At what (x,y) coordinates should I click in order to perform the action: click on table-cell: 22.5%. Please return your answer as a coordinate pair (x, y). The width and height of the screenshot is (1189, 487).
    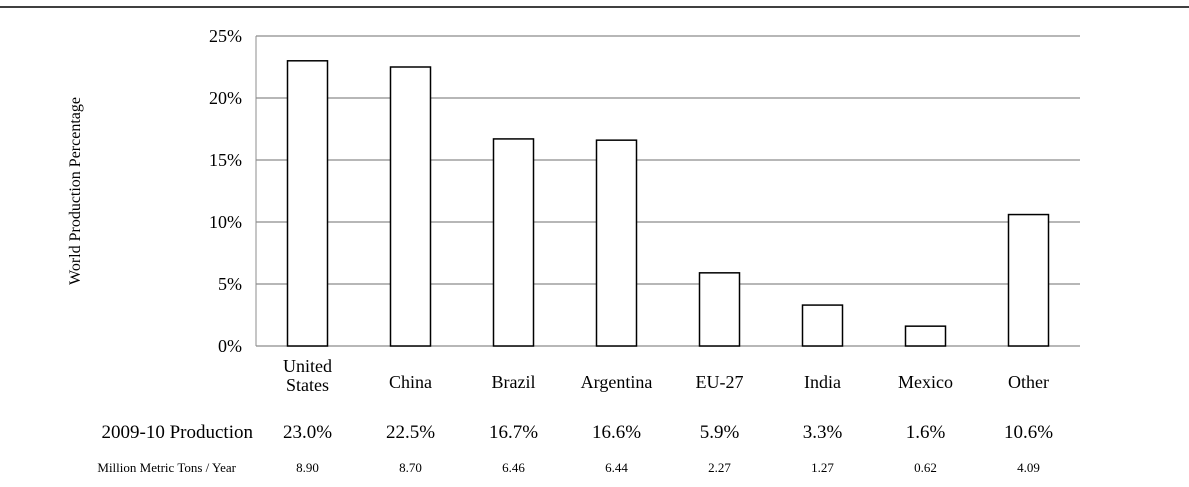
    Looking at the image, I should click on (410, 432).